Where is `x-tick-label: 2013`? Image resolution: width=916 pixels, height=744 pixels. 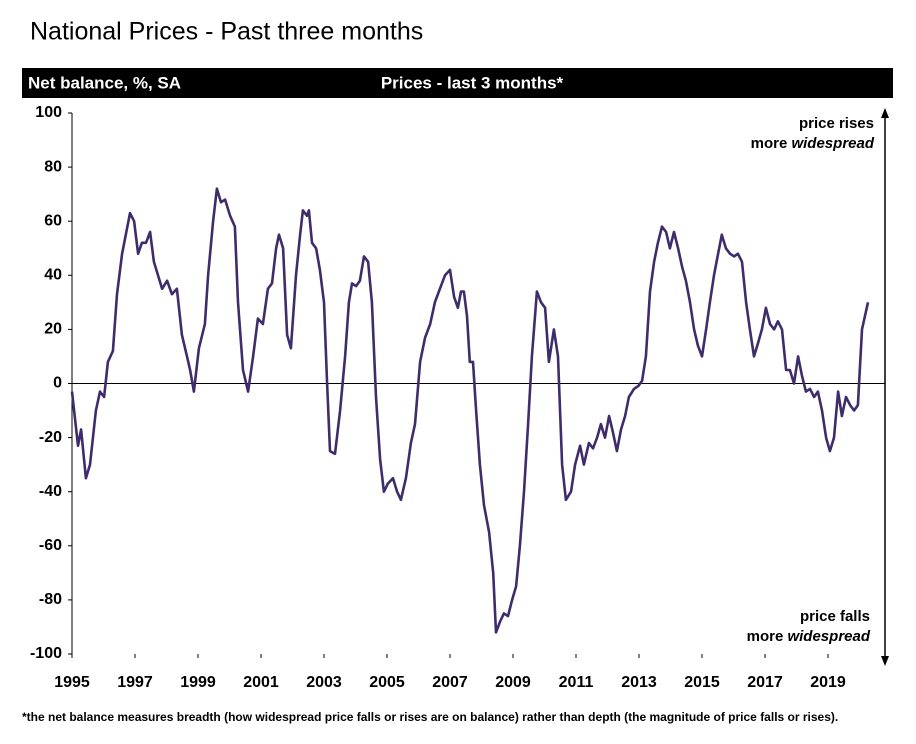 x-tick-label: 2013 is located at coordinates (639, 682).